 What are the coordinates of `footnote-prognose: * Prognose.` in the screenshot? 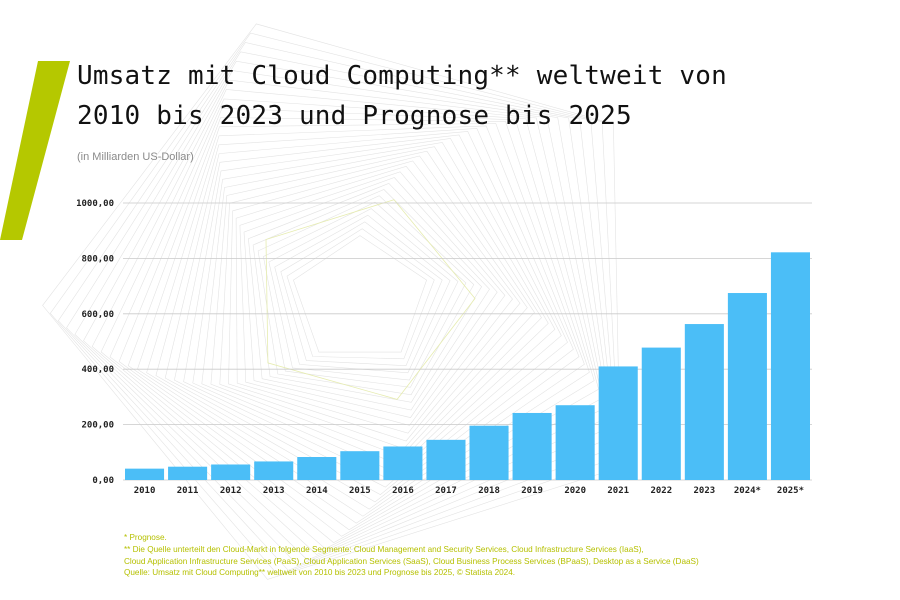 It's located at (145, 537).